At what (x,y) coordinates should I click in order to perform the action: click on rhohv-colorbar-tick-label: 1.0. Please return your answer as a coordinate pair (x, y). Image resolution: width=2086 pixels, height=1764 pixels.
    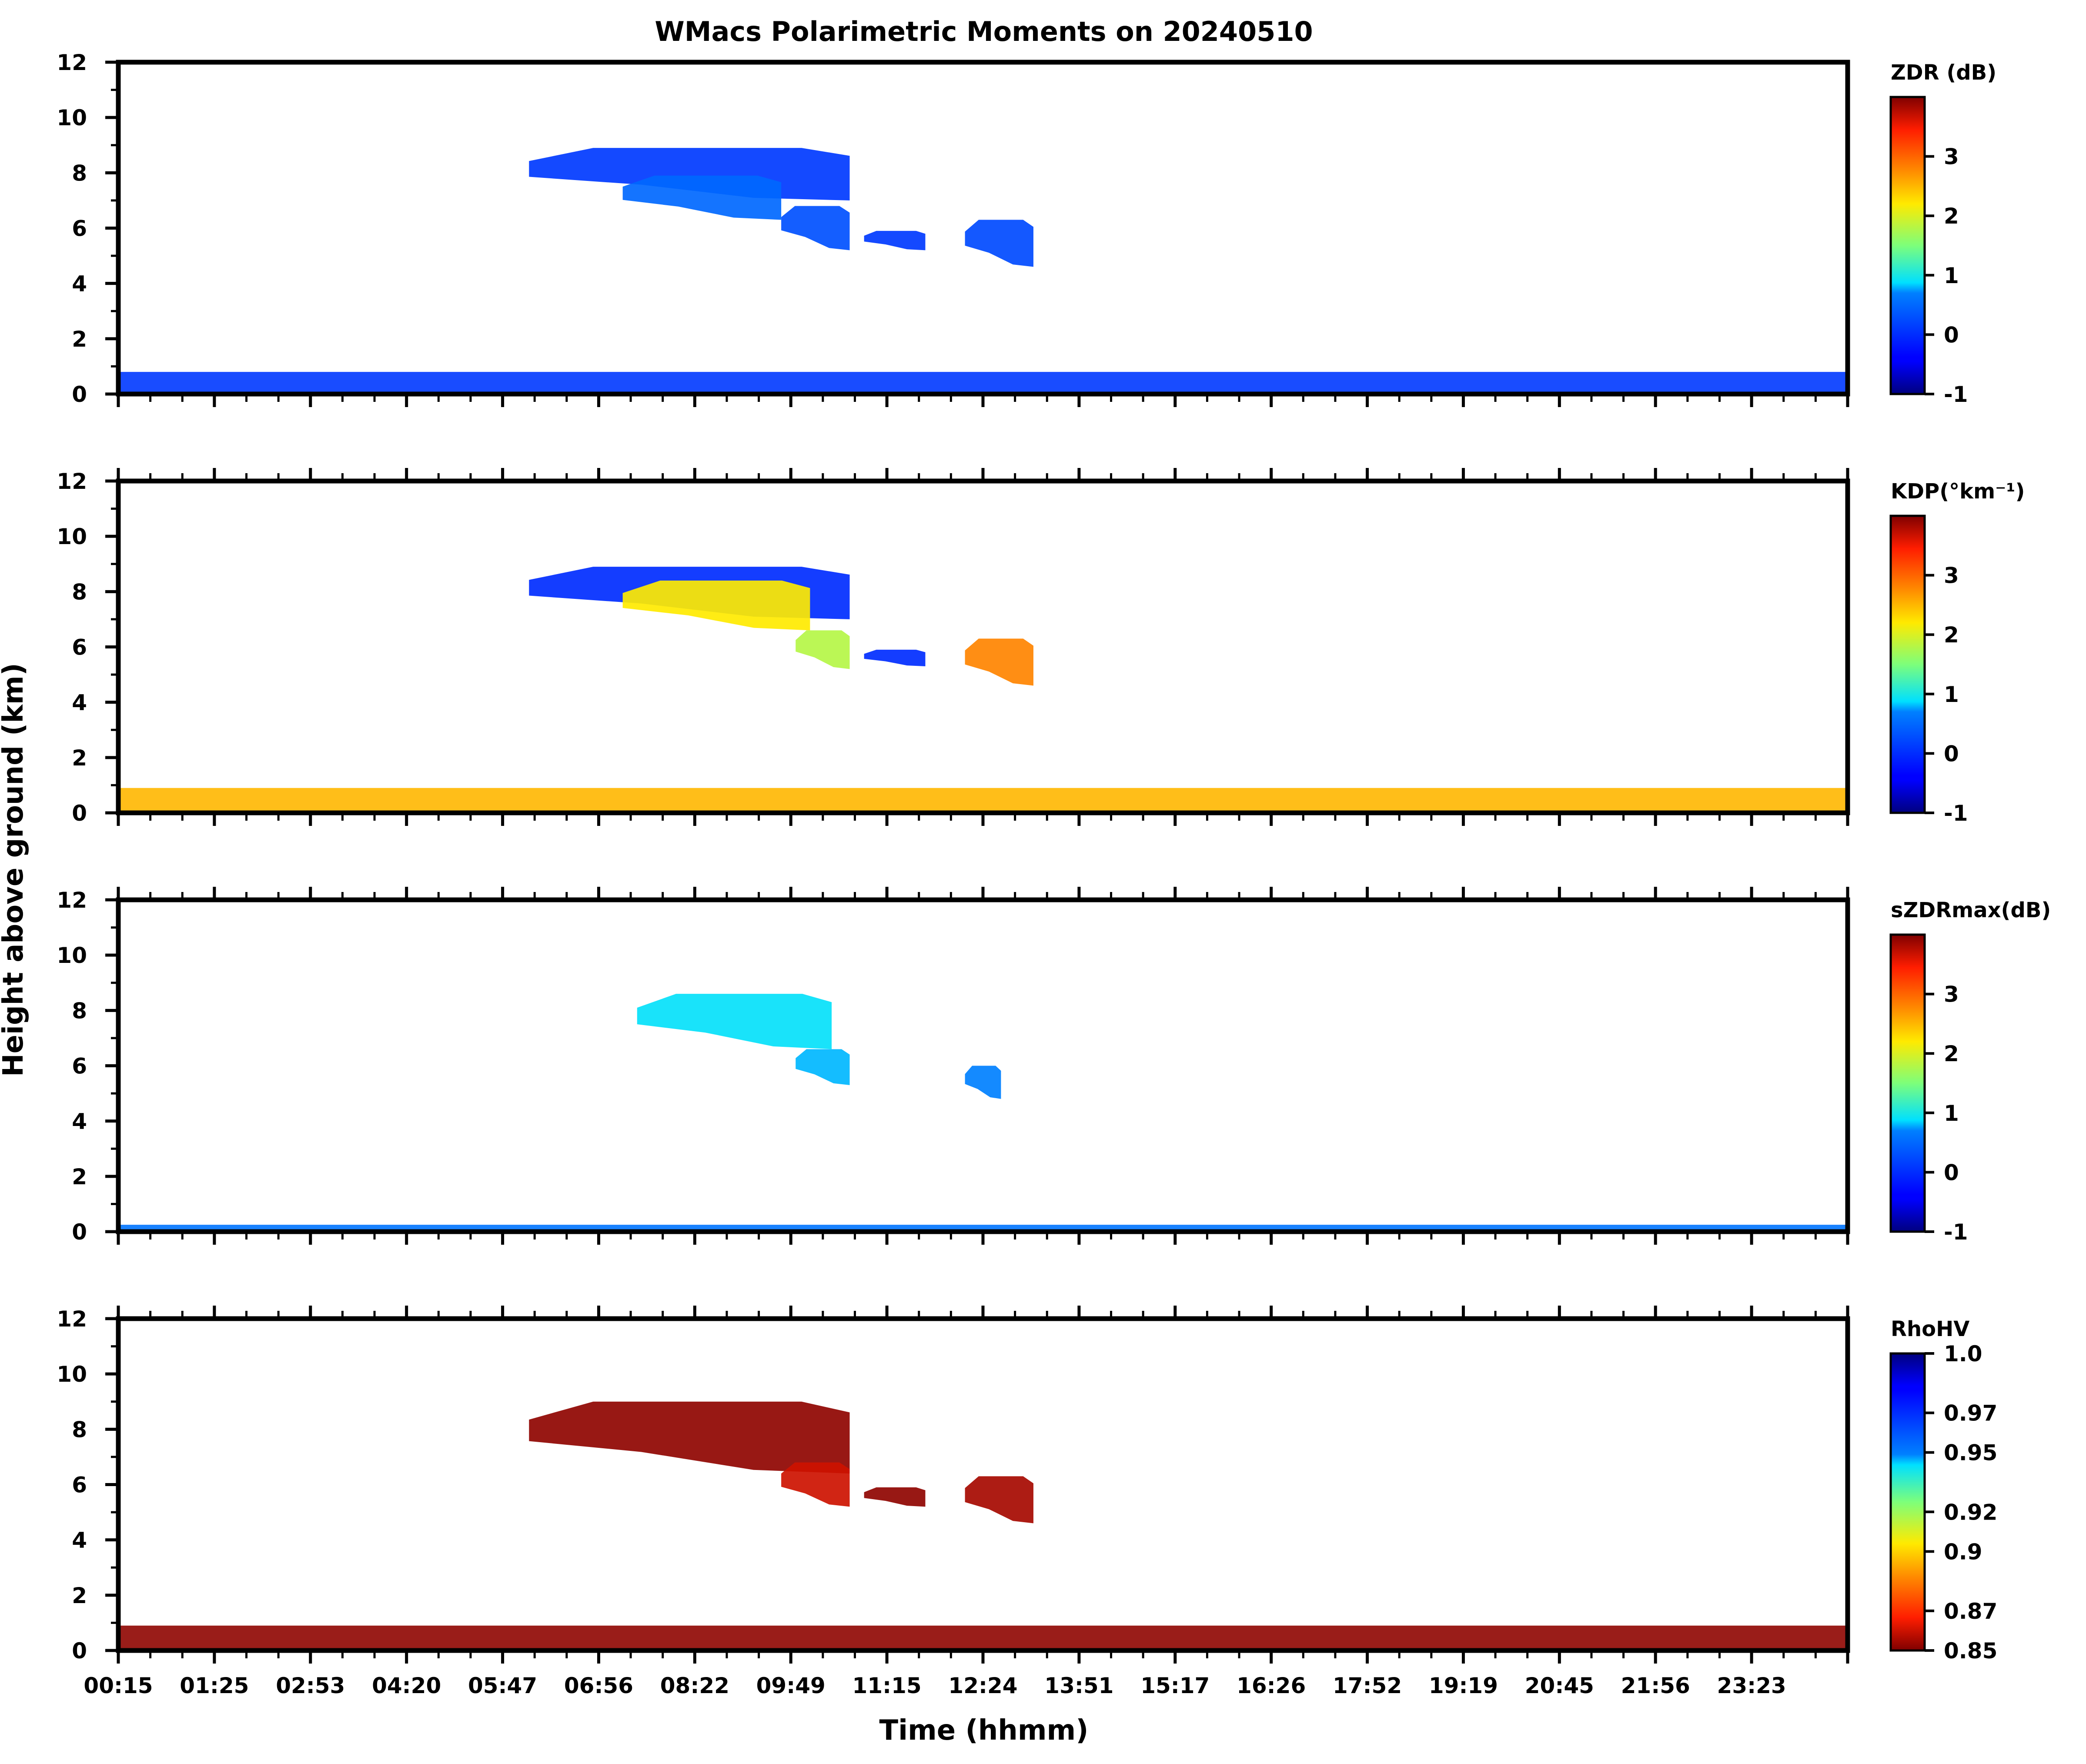
    Looking at the image, I should click on (1963, 1353).